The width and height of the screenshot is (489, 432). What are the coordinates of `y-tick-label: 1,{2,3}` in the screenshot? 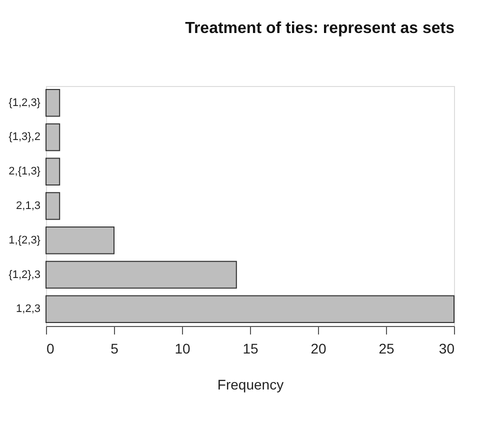 It's located at (24, 240).